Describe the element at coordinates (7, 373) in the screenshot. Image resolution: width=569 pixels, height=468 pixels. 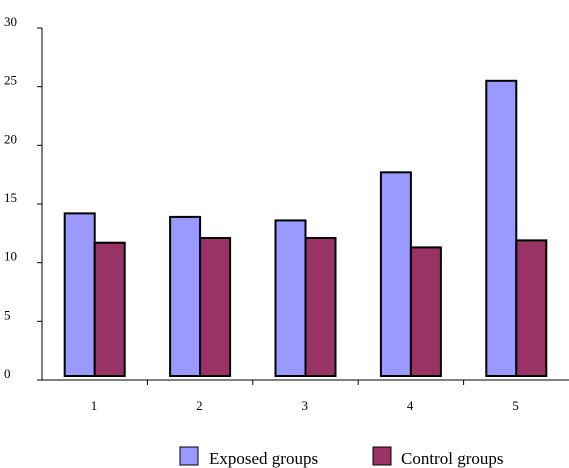
I see `y-tick-label: 0` at that location.